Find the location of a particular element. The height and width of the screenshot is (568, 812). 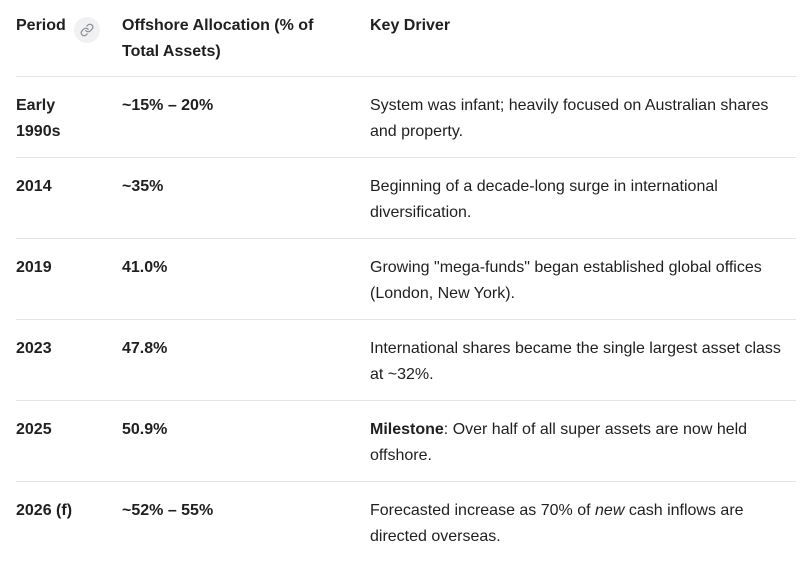

allocation-cell: 50.9% is located at coordinates (246, 441).